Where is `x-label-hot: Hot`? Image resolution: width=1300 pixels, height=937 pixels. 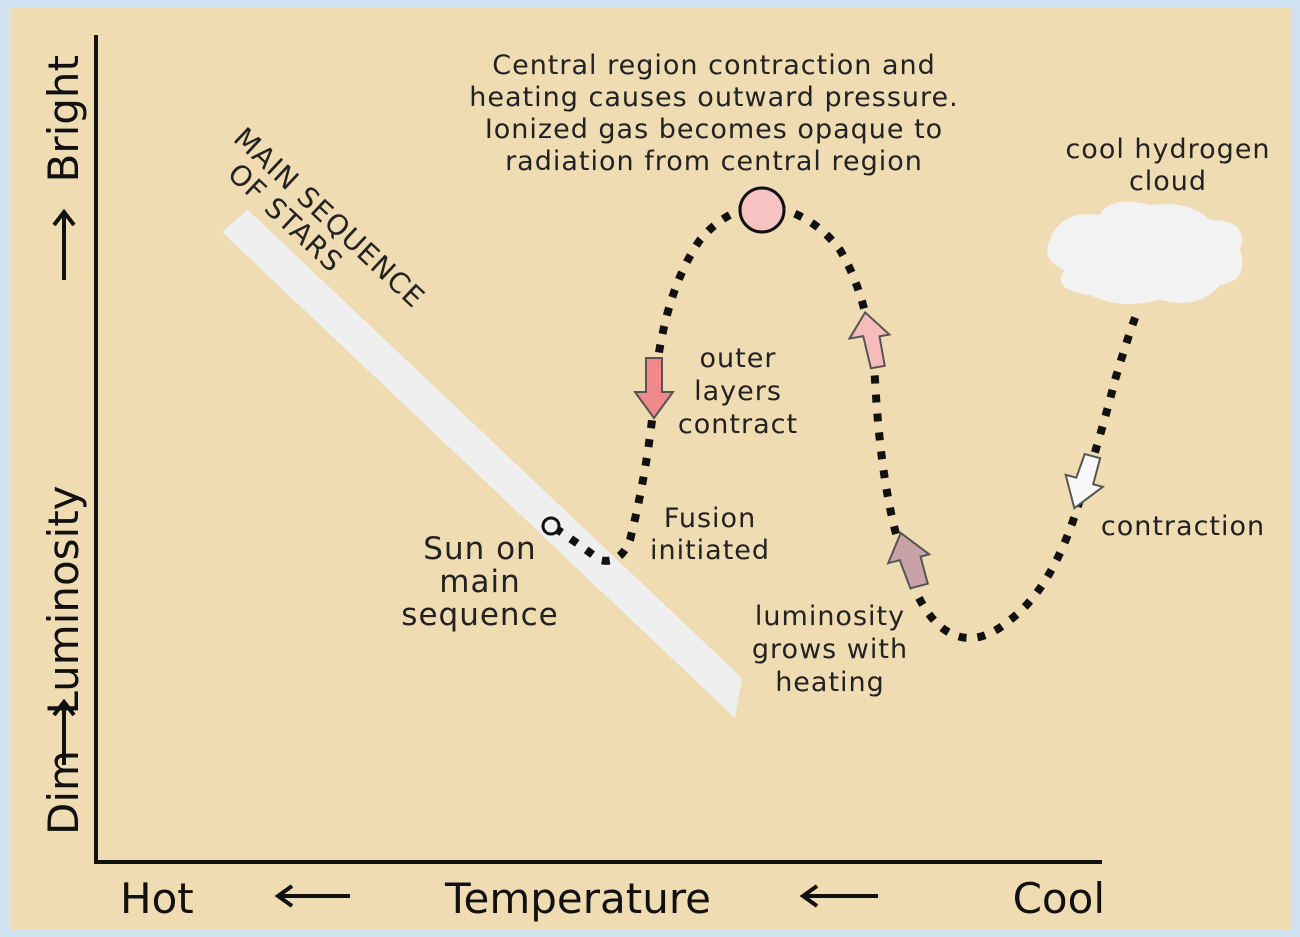
x-label-hot: Hot is located at coordinates (157, 898).